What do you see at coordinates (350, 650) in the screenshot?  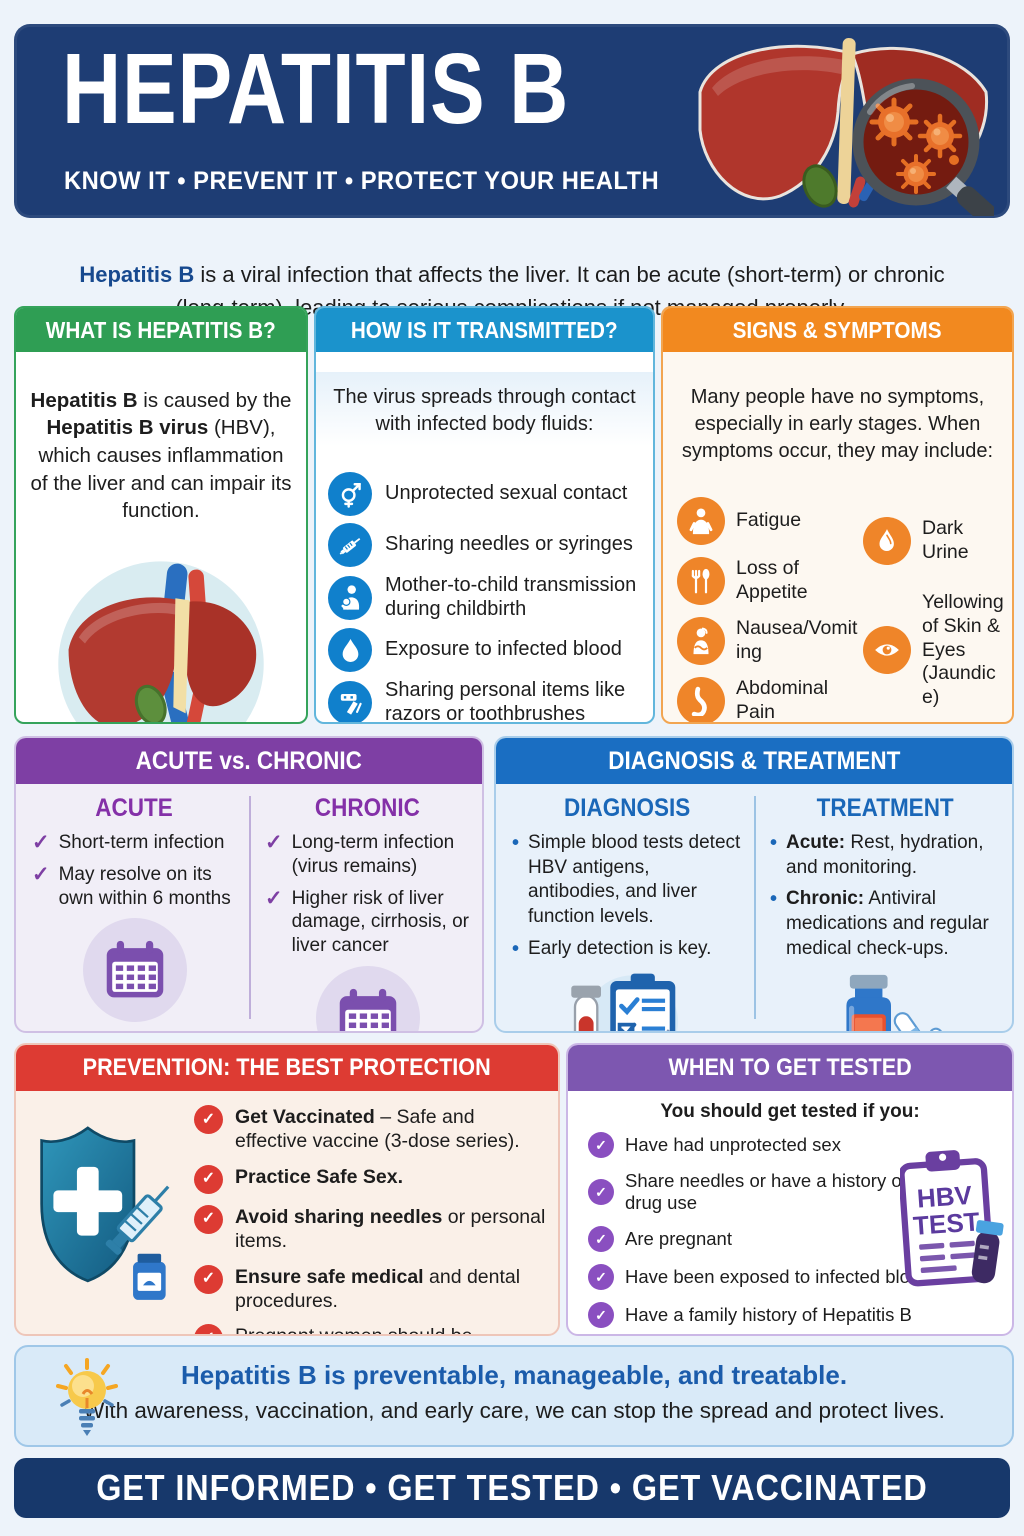 I see `blood-drop-icon` at bounding box center [350, 650].